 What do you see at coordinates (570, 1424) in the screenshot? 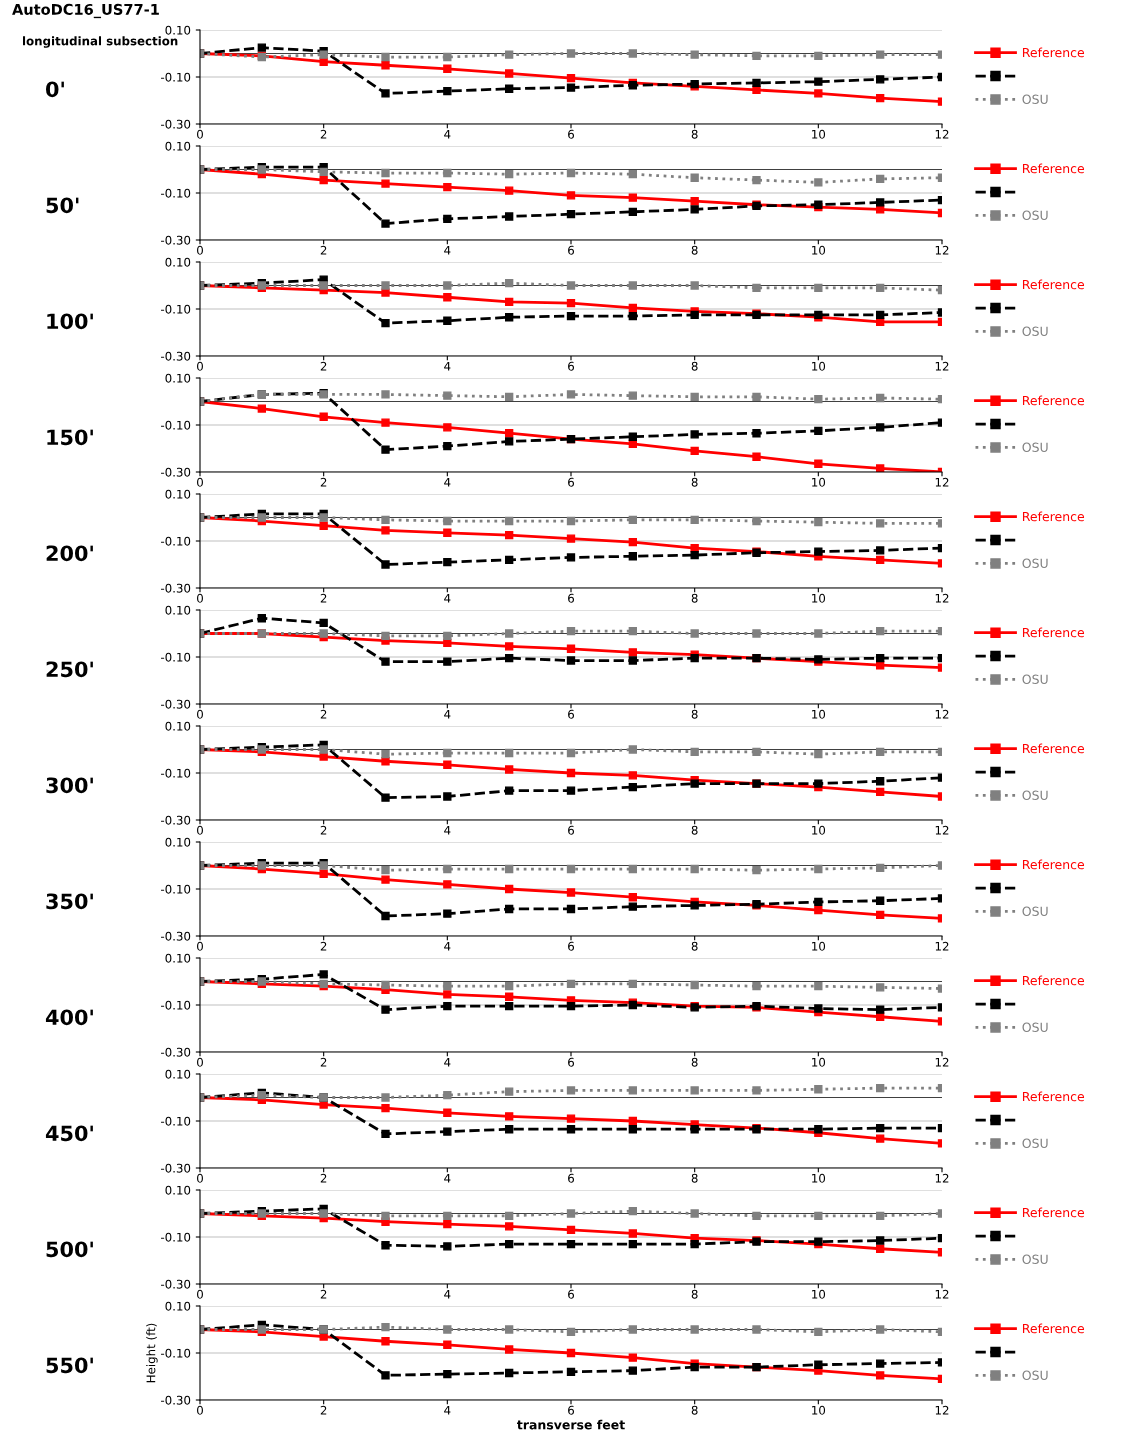
I see `x-axis-title: transverse feet` at bounding box center [570, 1424].